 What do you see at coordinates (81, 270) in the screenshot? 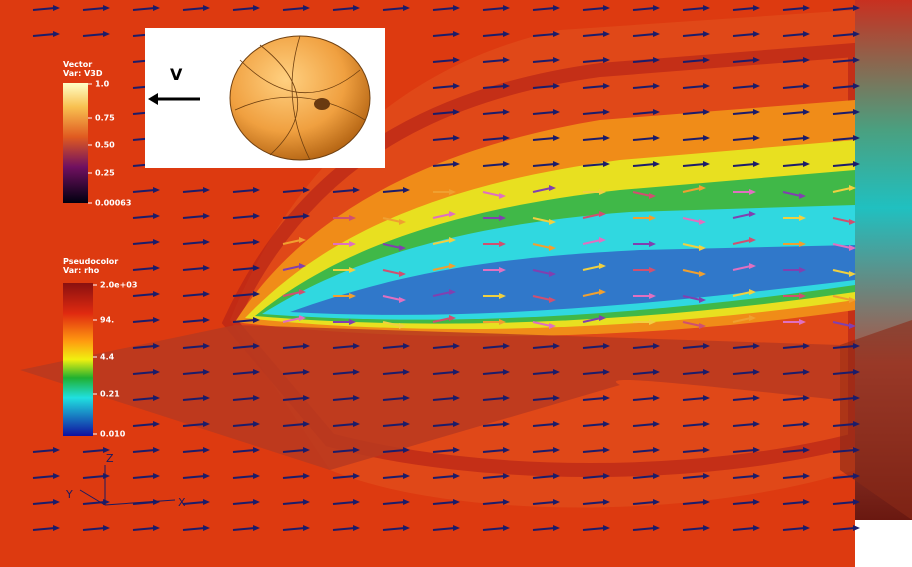
I see `pseudocolor-legend-variable: Var: rho` at bounding box center [81, 270].